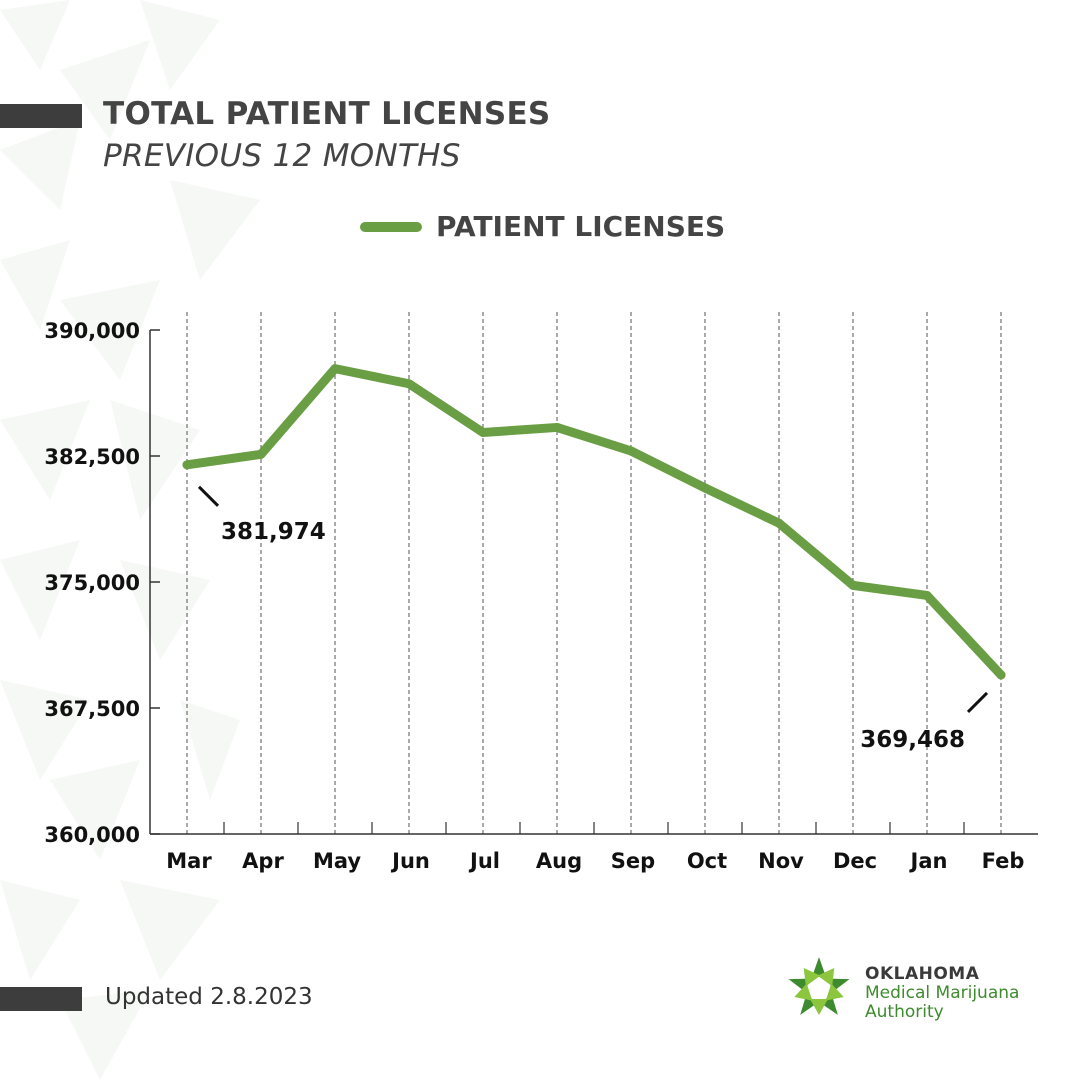 Image resolution: width=1080 pixels, height=1080 pixels. What do you see at coordinates (779, 523) in the screenshot?
I see `data-point-nov` at bounding box center [779, 523].